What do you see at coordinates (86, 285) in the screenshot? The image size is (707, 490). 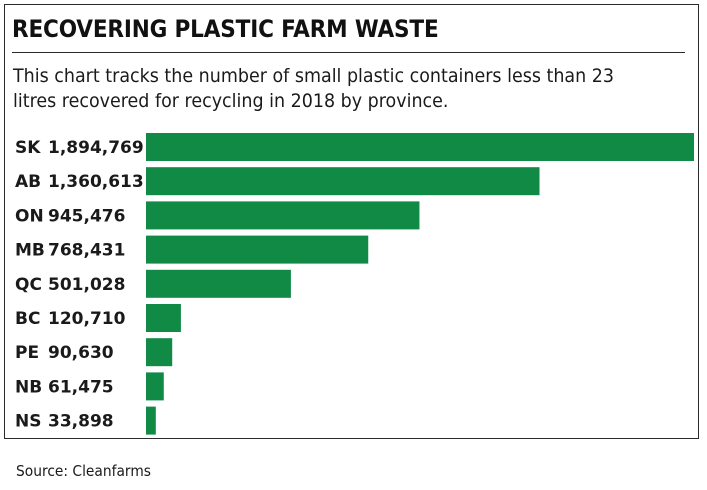 I see `value-label: 501,028` at bounding box center [86, 285].